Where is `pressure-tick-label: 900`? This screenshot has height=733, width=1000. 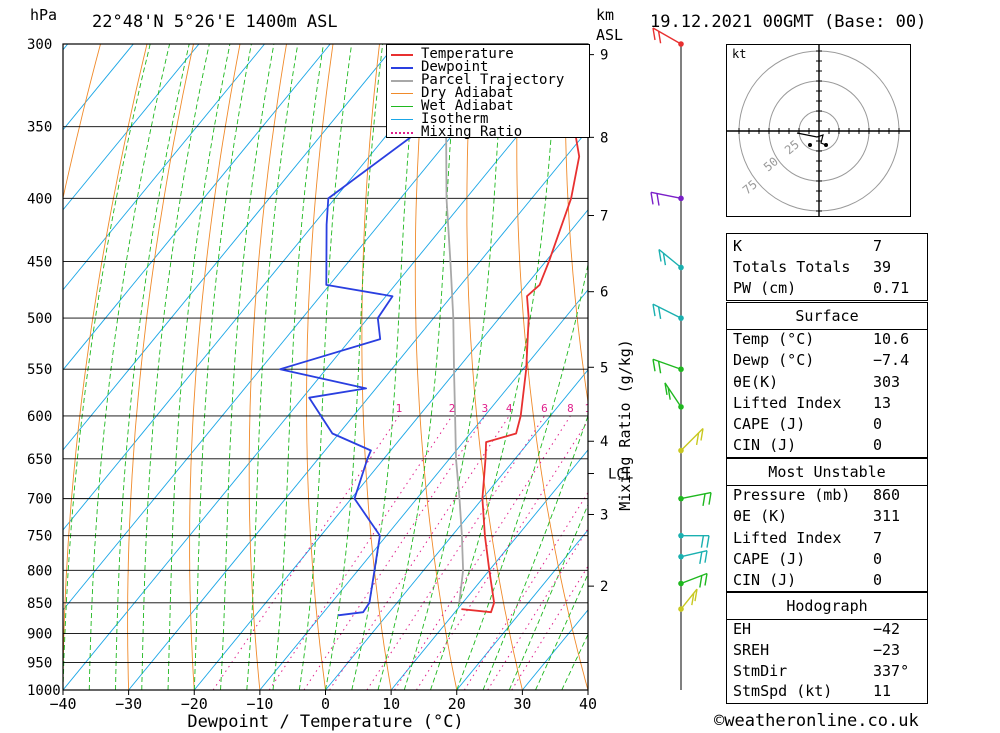 pressure-tick-label: 900 is located at coordinates (39, 634).